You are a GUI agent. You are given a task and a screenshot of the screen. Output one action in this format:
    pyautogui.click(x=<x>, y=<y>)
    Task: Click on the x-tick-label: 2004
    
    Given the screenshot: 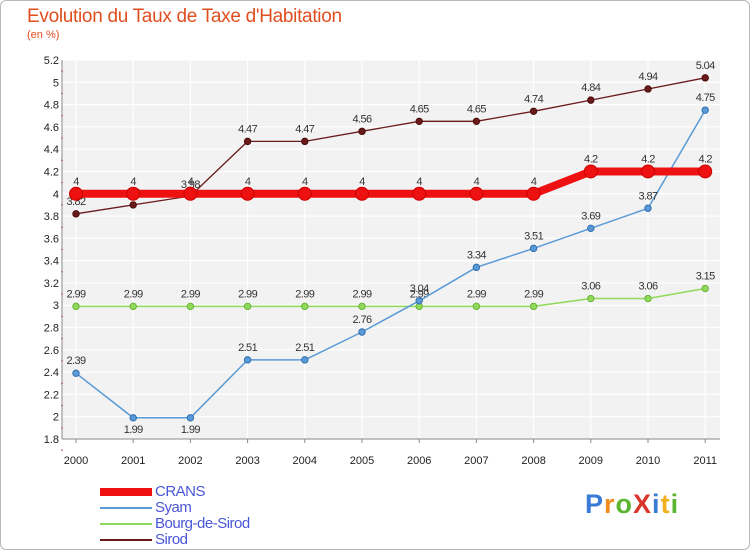 What is the action you would take?
    pyautogui.click(x=305, y=461)
    